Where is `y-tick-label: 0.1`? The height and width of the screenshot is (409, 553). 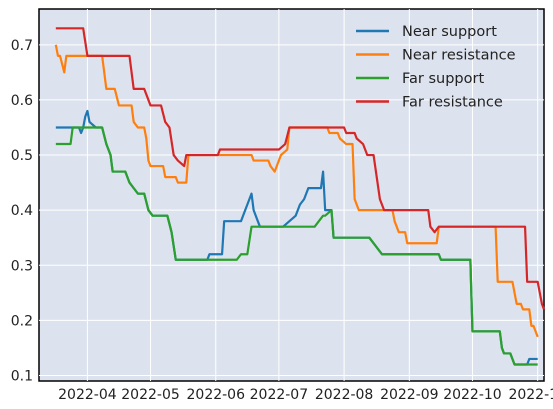
y-tick-label: 0.1 is located at coordinates (22, 376).